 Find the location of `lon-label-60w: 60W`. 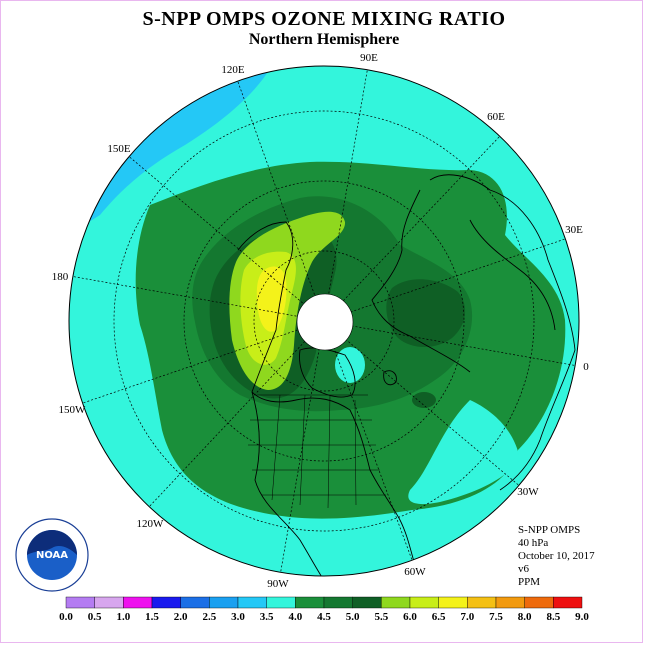

lon-label-60w: 60W is located at coordinates (415, 572).